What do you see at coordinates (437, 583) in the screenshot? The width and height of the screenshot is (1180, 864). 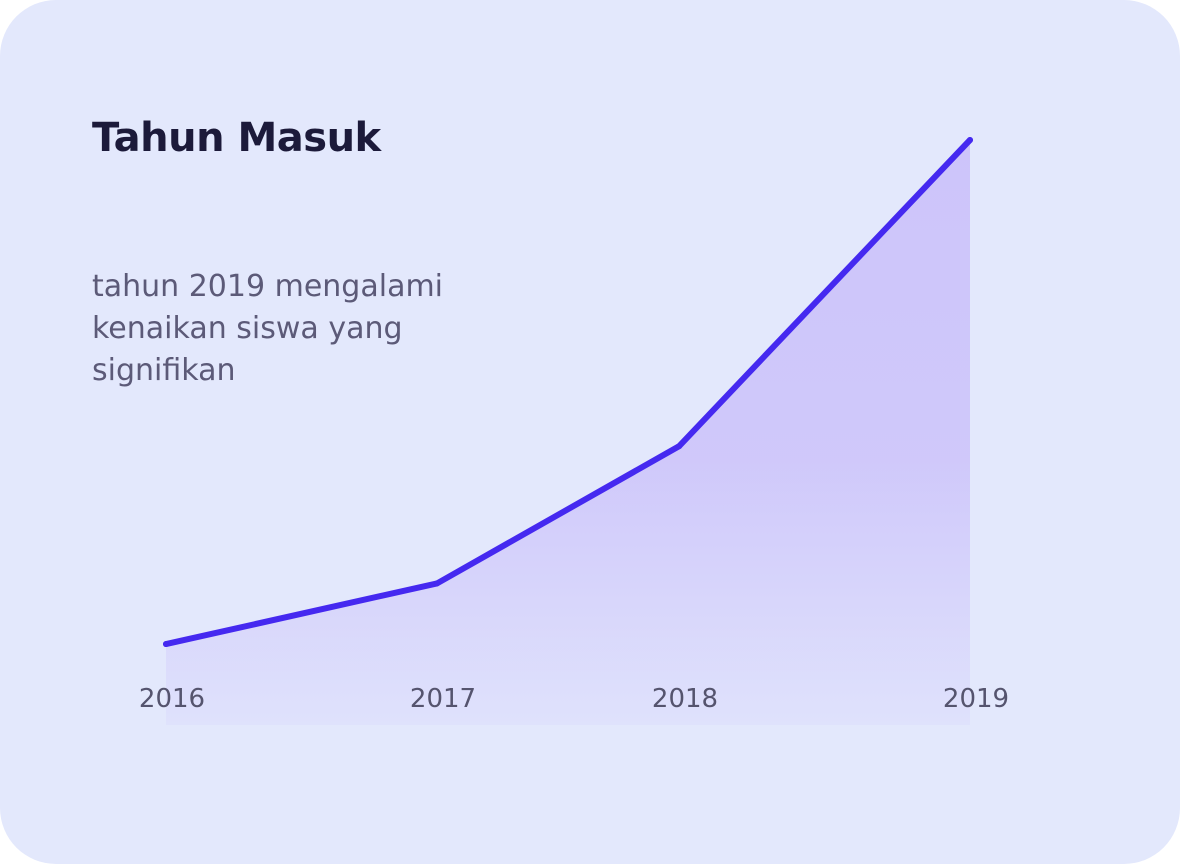 I see `data-point-2017` at bounding box center [437, 583].